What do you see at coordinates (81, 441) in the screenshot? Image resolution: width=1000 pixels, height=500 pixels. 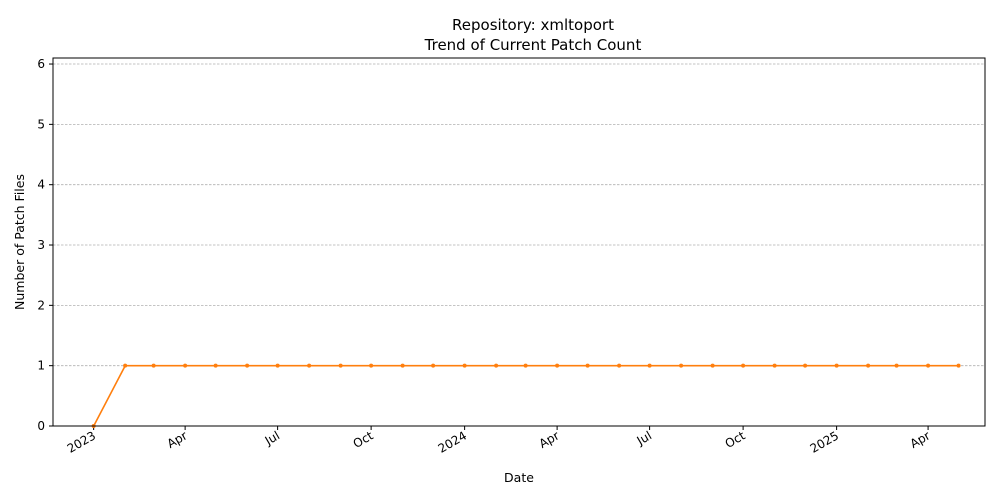 I see `x-tick-label: 2023` at bounding box center [81, 441].